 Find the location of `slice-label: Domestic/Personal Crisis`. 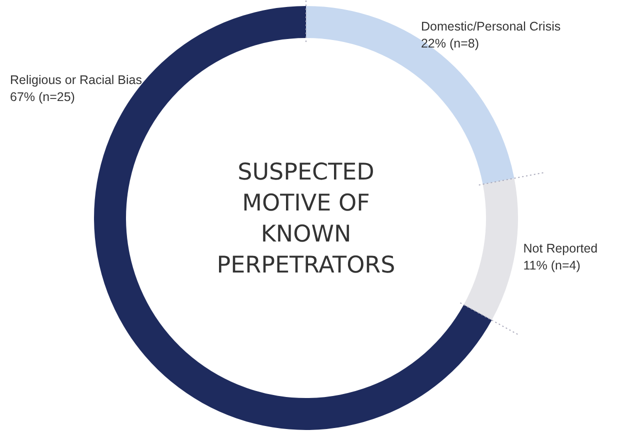

slice-label: Domestic/Personal Crisis is located at coordinates (490, 26).